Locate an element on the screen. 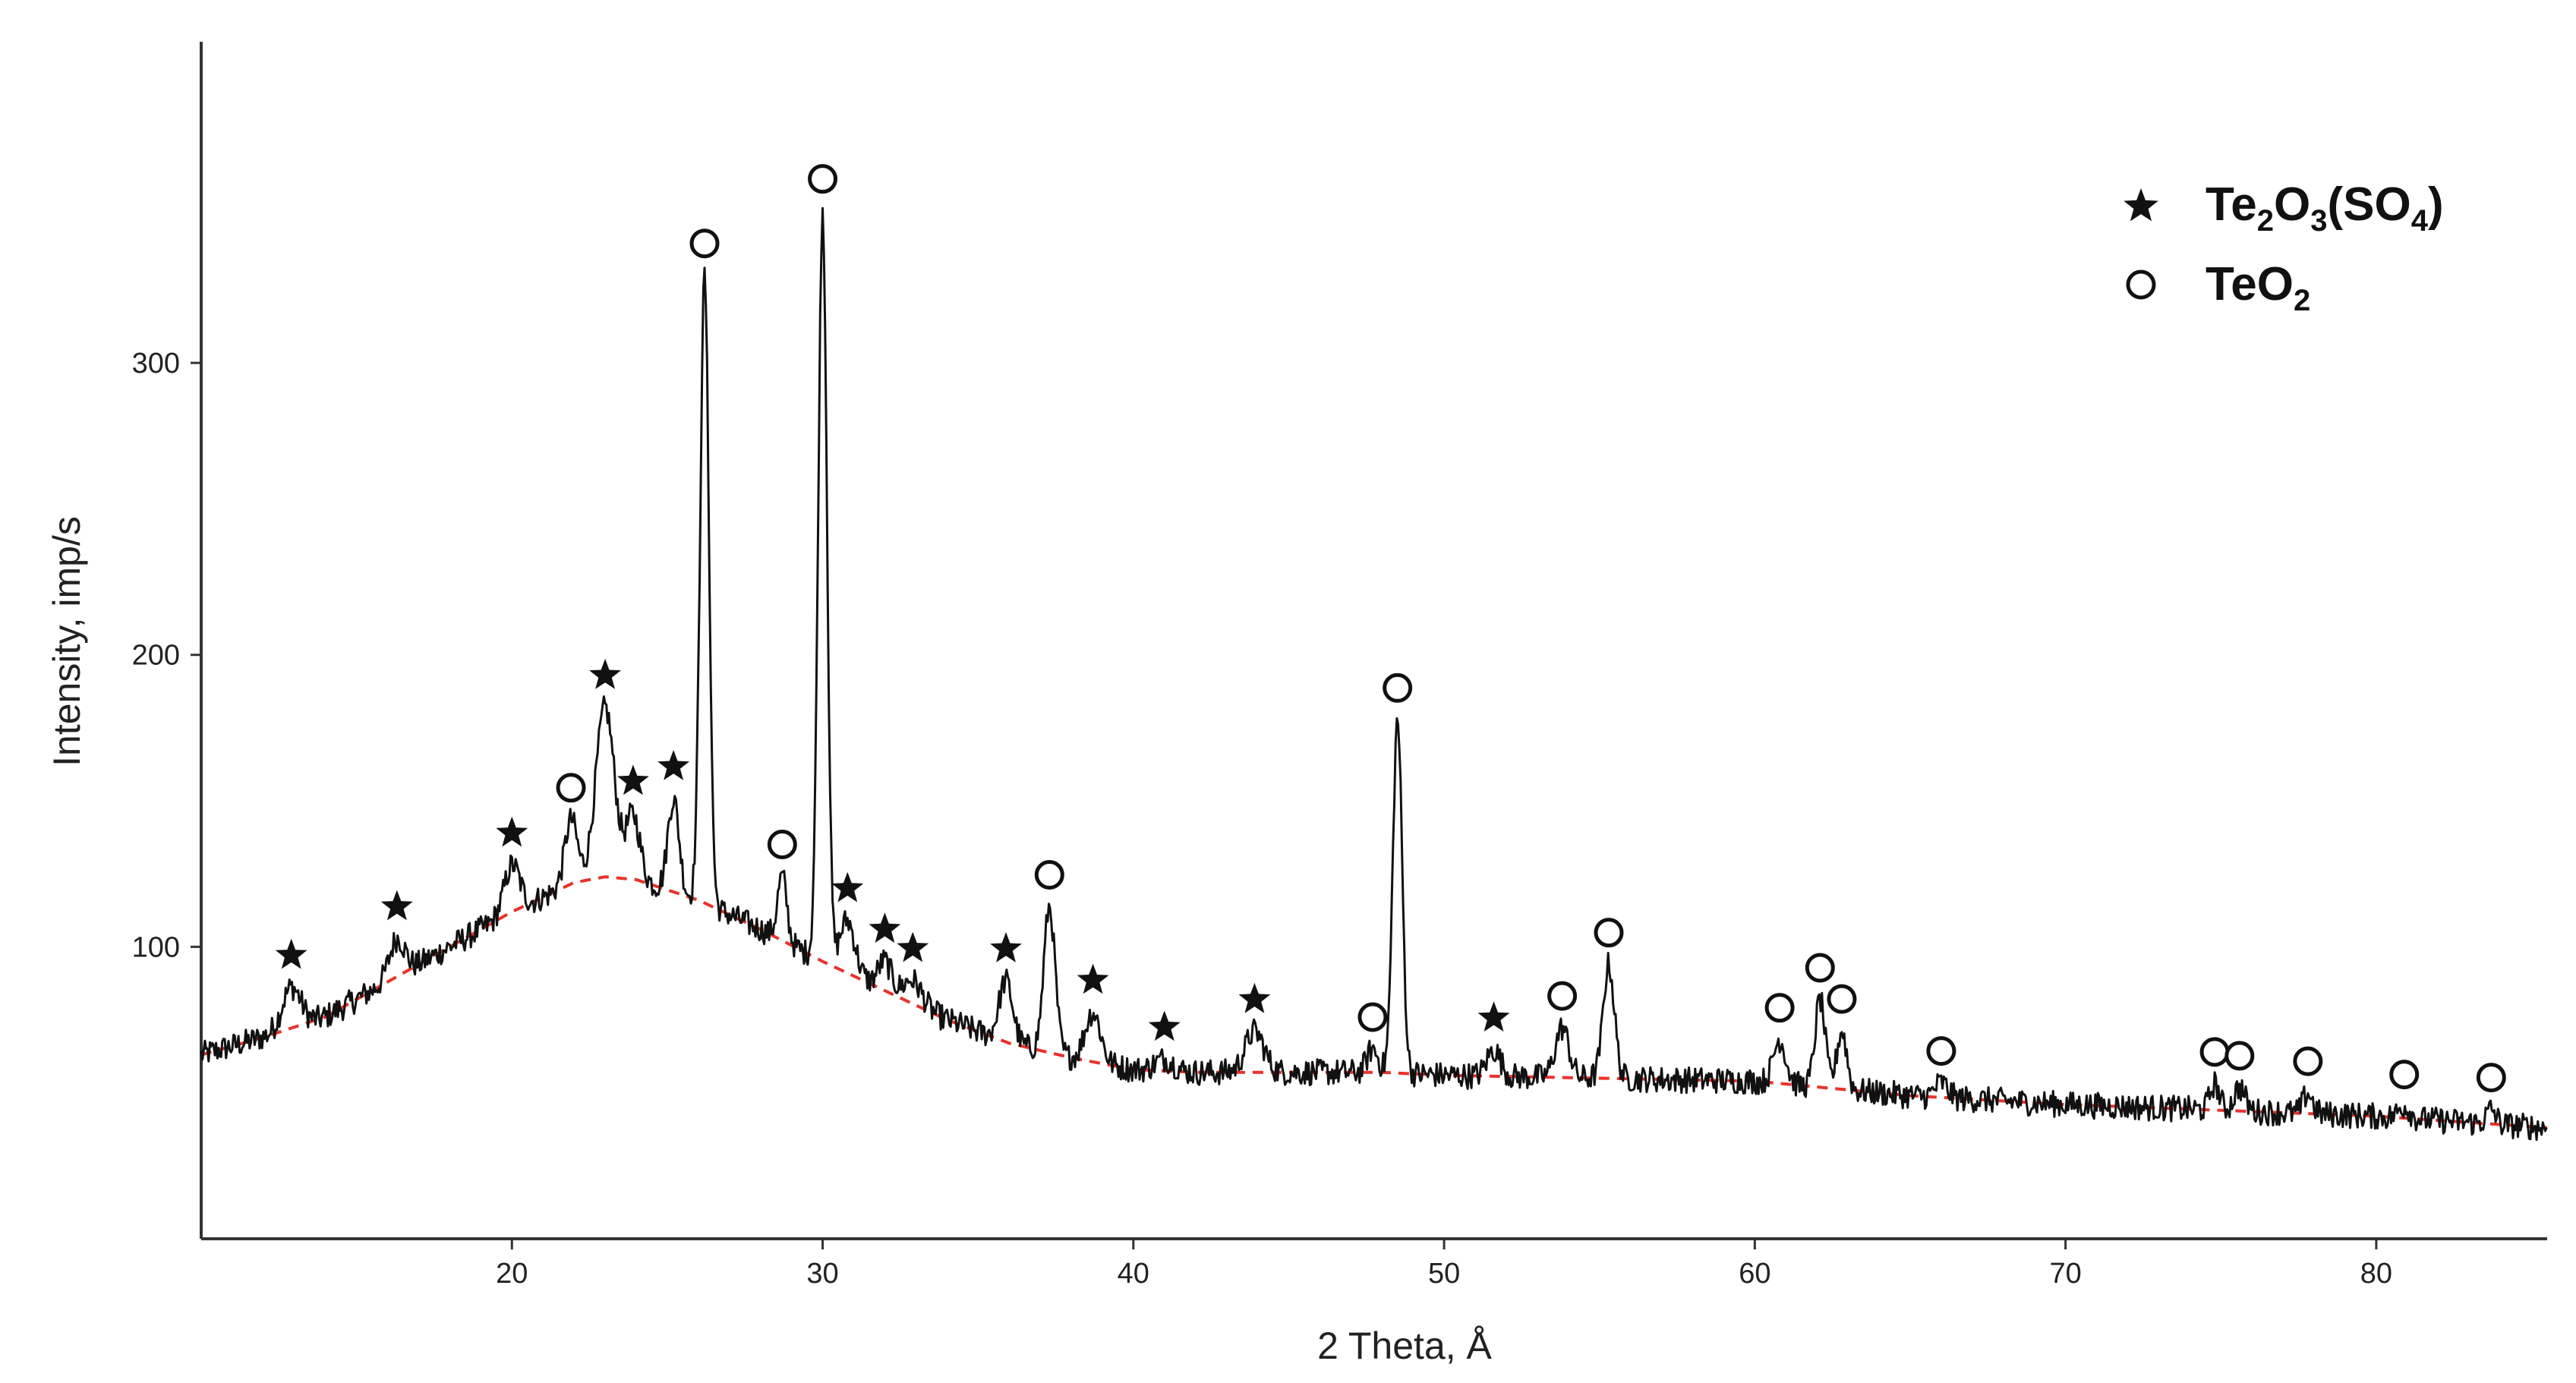 This screenshot has width=2576, height=1383. x-axis-ticks: 20 30 40 50 60 70 80 is located at coordinates (1444, 1264).